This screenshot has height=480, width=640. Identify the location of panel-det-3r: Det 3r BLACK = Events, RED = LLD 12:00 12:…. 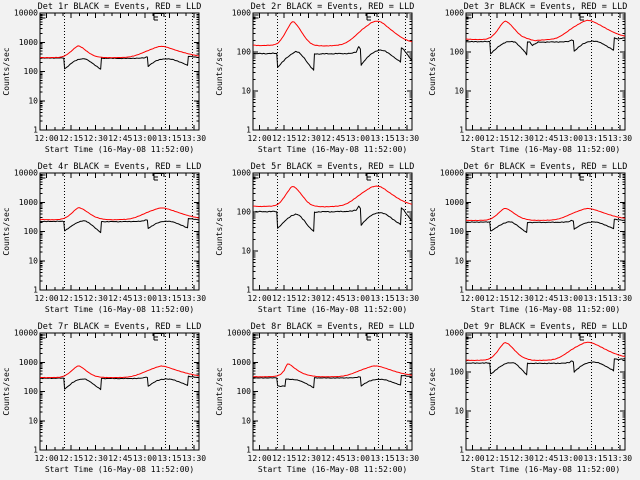
(533, 80).